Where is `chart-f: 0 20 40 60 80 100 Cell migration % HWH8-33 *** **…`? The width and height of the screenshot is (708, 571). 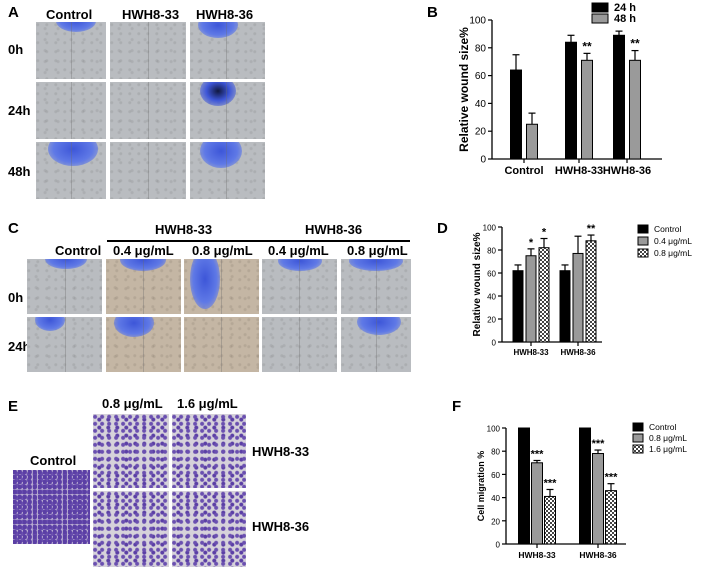 chart-f: 0 20 40 60 80 100 Cell migration % HWH8-33 *** **… is located at coordinates (581, 491).